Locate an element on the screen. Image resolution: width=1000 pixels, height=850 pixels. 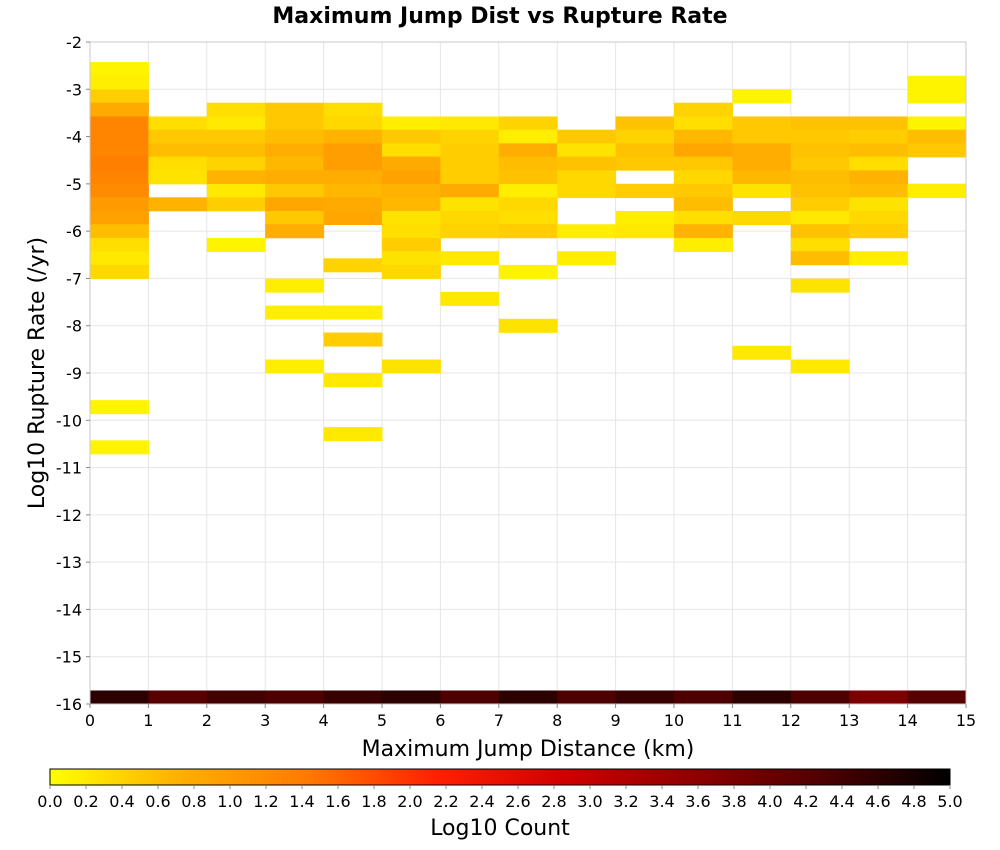
y-tick-label: -12 is located at coordinates (69, 515).